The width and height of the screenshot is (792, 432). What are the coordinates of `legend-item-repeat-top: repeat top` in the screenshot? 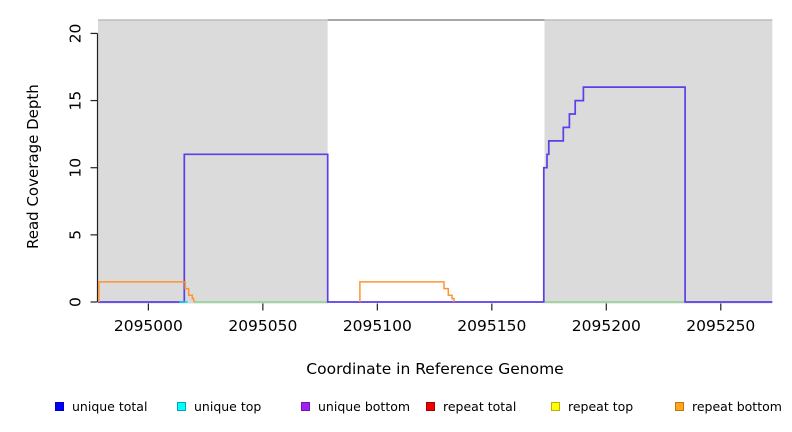 It's located at (592, 406).